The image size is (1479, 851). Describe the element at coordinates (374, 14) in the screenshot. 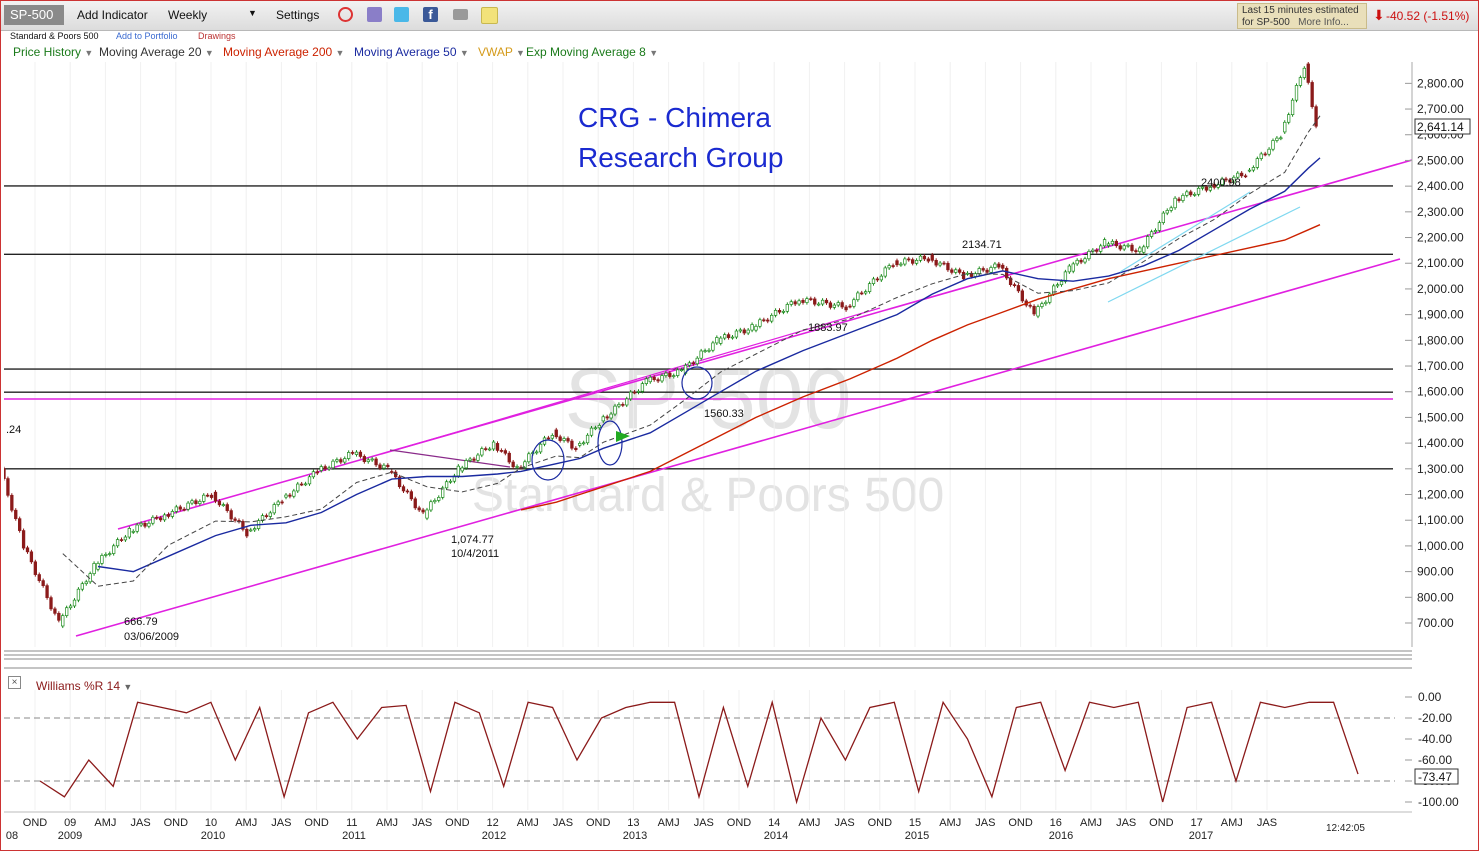

I see `book-icon` at that location.